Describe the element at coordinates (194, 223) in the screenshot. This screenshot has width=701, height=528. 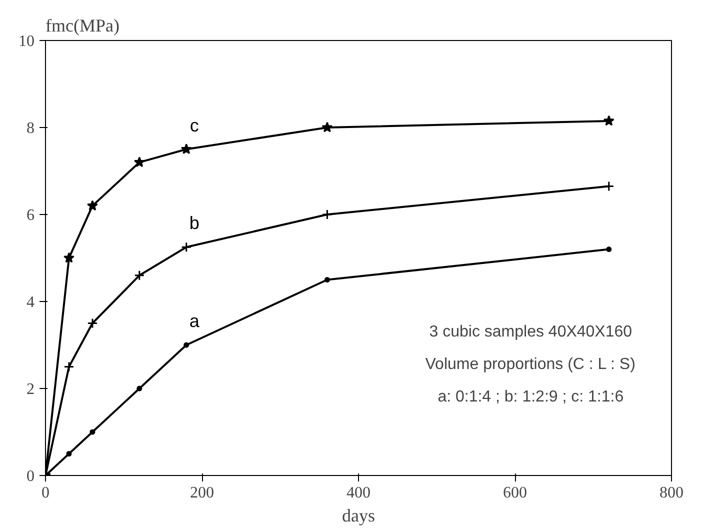
I see `series-label: b` at that location.